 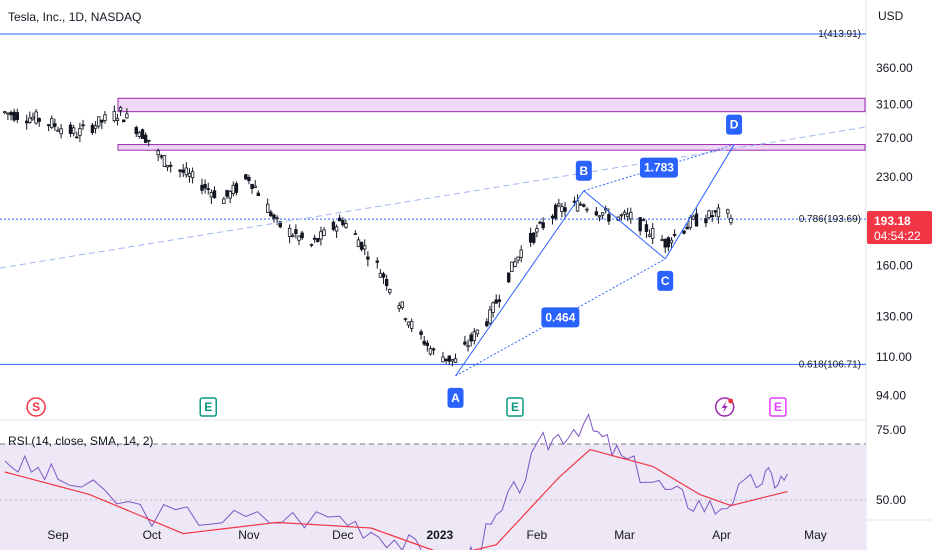 I want to click on price-tick-label: 110.00, so click(x=894, y=357).